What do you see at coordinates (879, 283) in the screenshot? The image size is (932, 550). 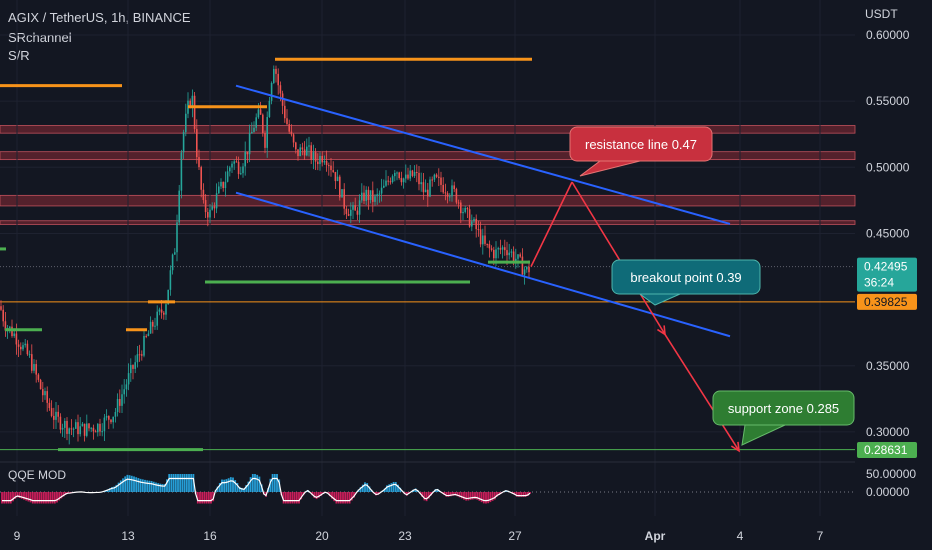 I see `last-price-countdown: 36:24` at bounding box center [879, 283].